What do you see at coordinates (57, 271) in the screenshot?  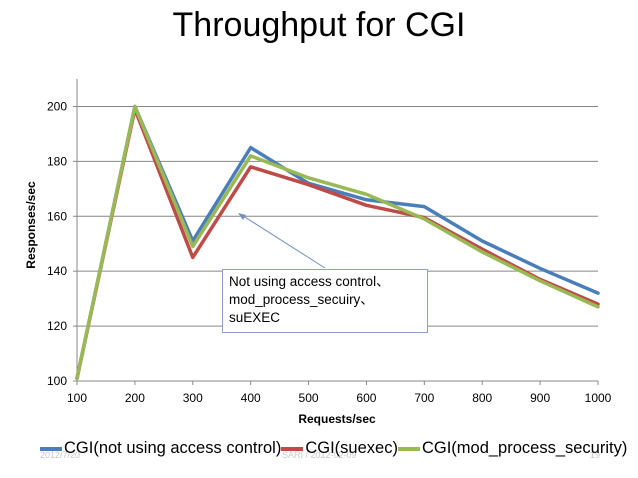 I see `y-tick-label: 140` at bounding box center [57, 271].